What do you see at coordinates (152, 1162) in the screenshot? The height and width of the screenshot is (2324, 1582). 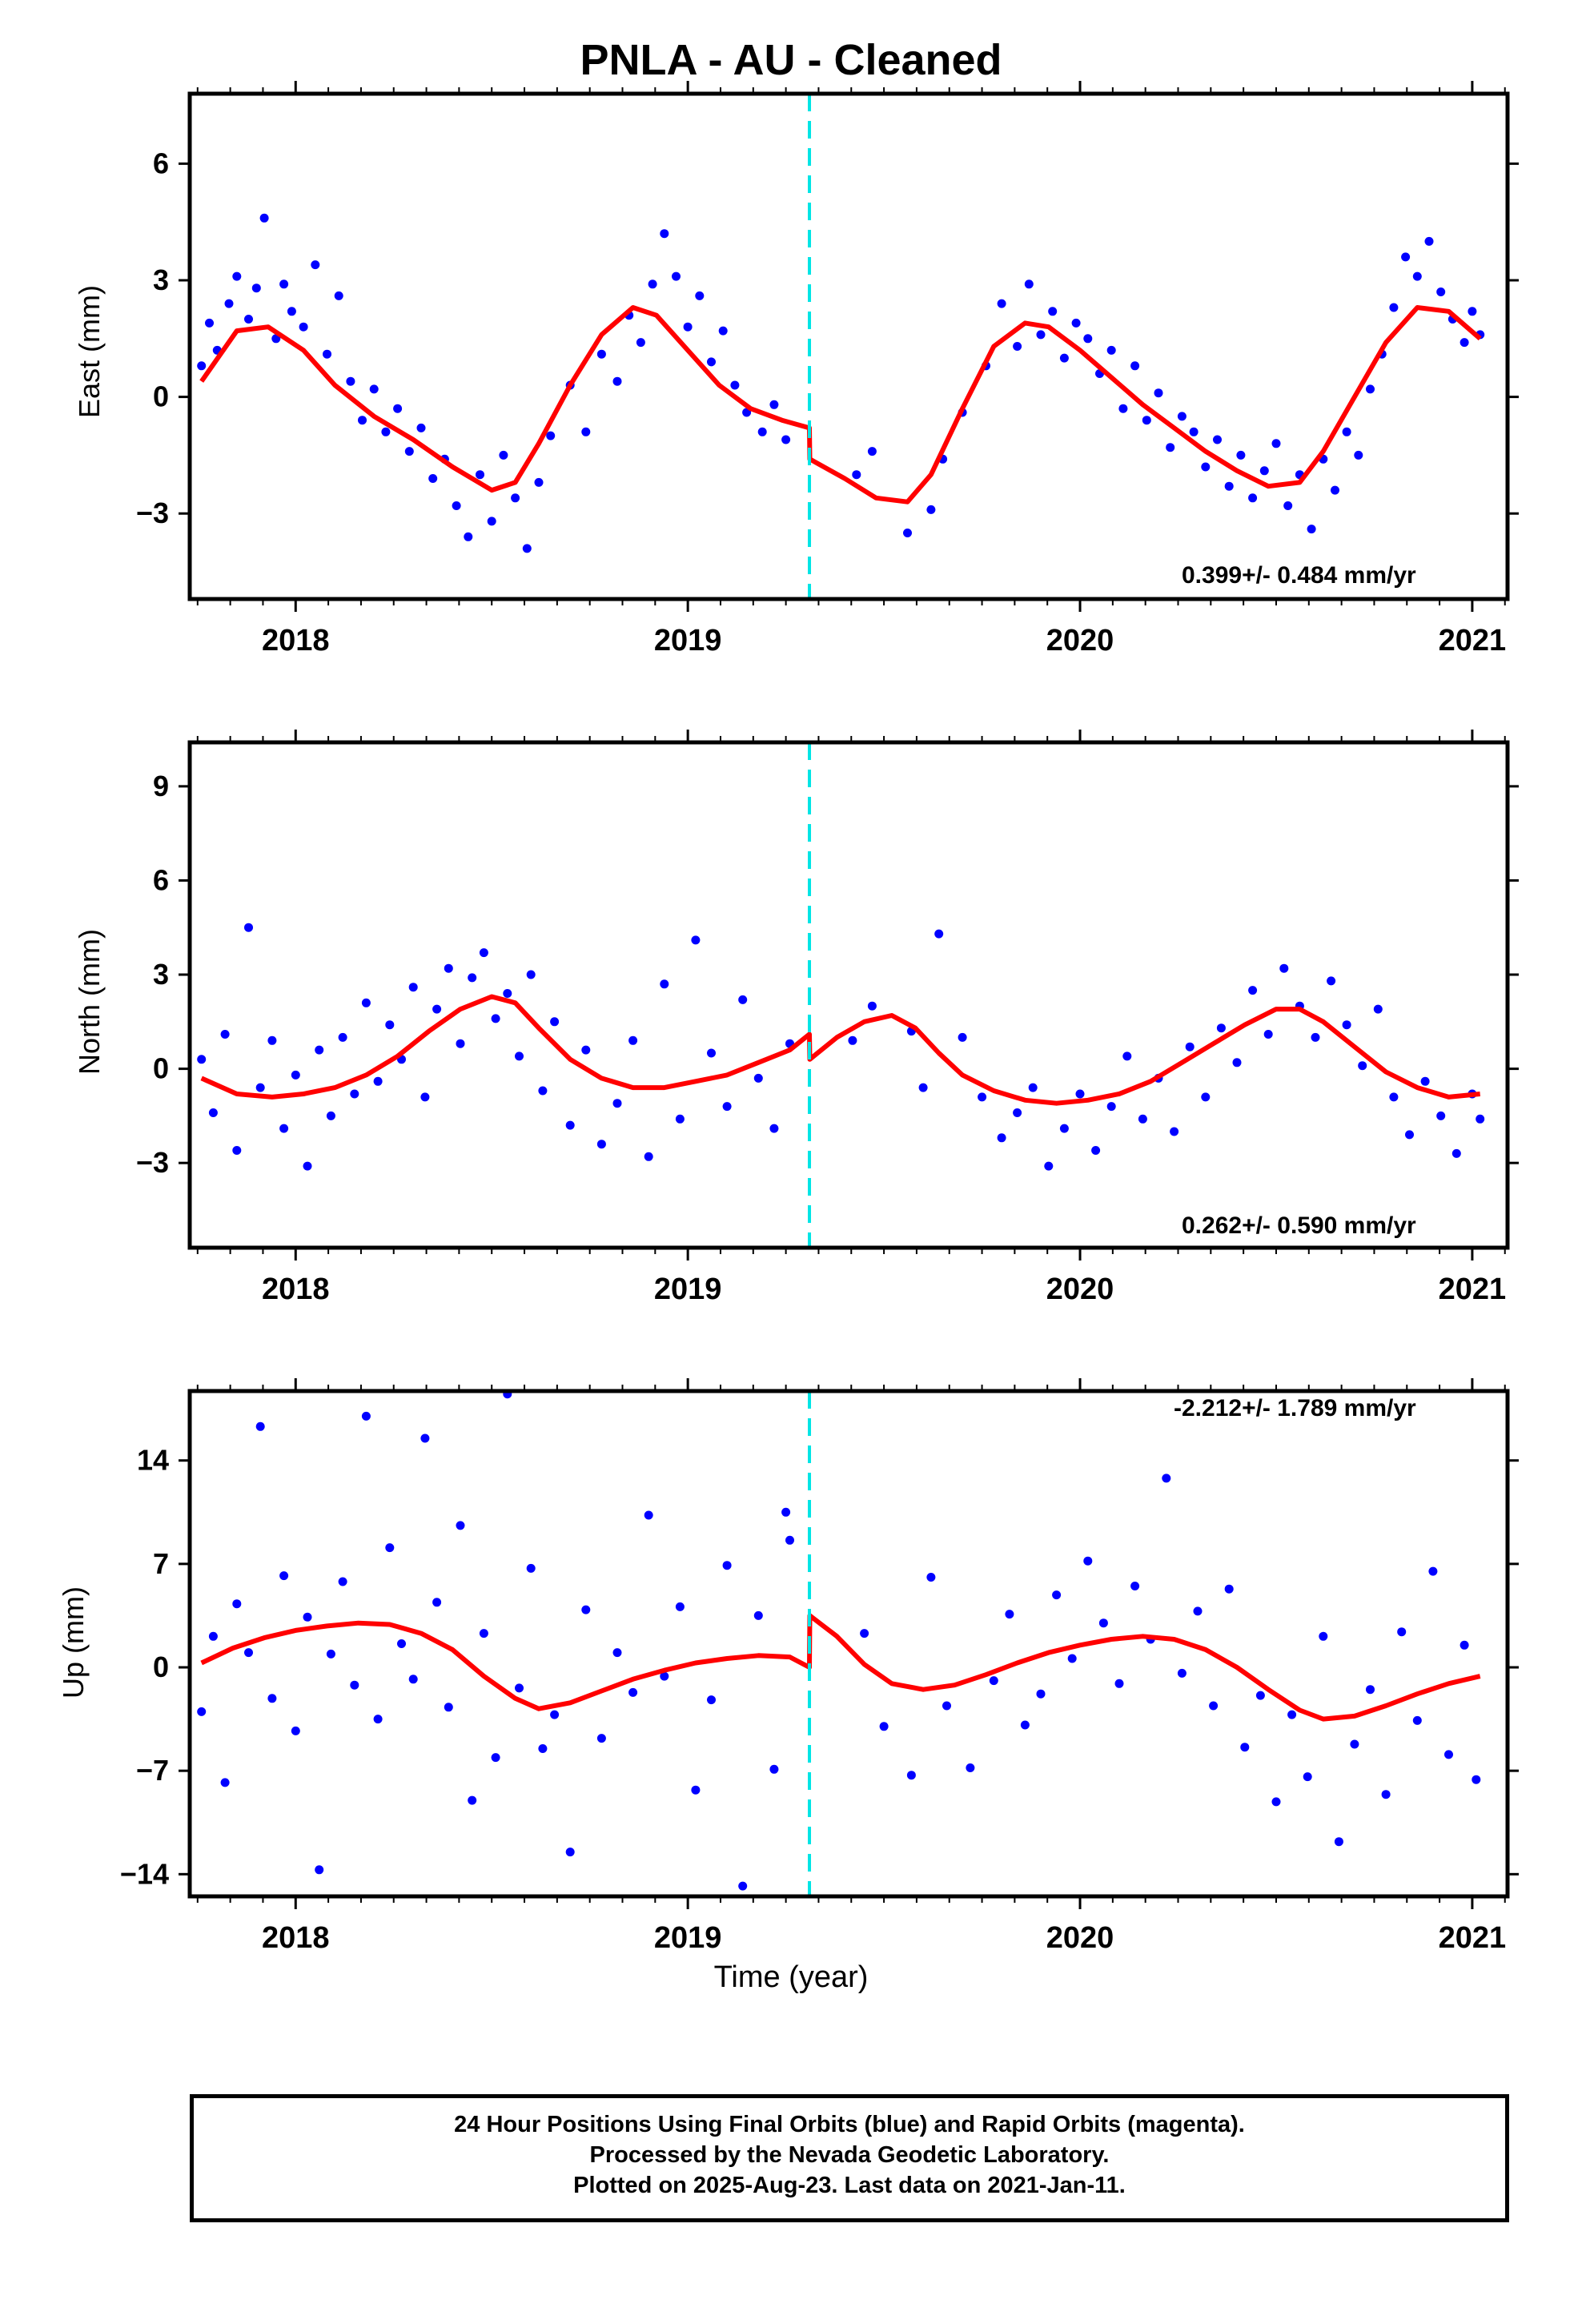 I see `north-y-tick-label: −3` at bounding box center [152, 1162].